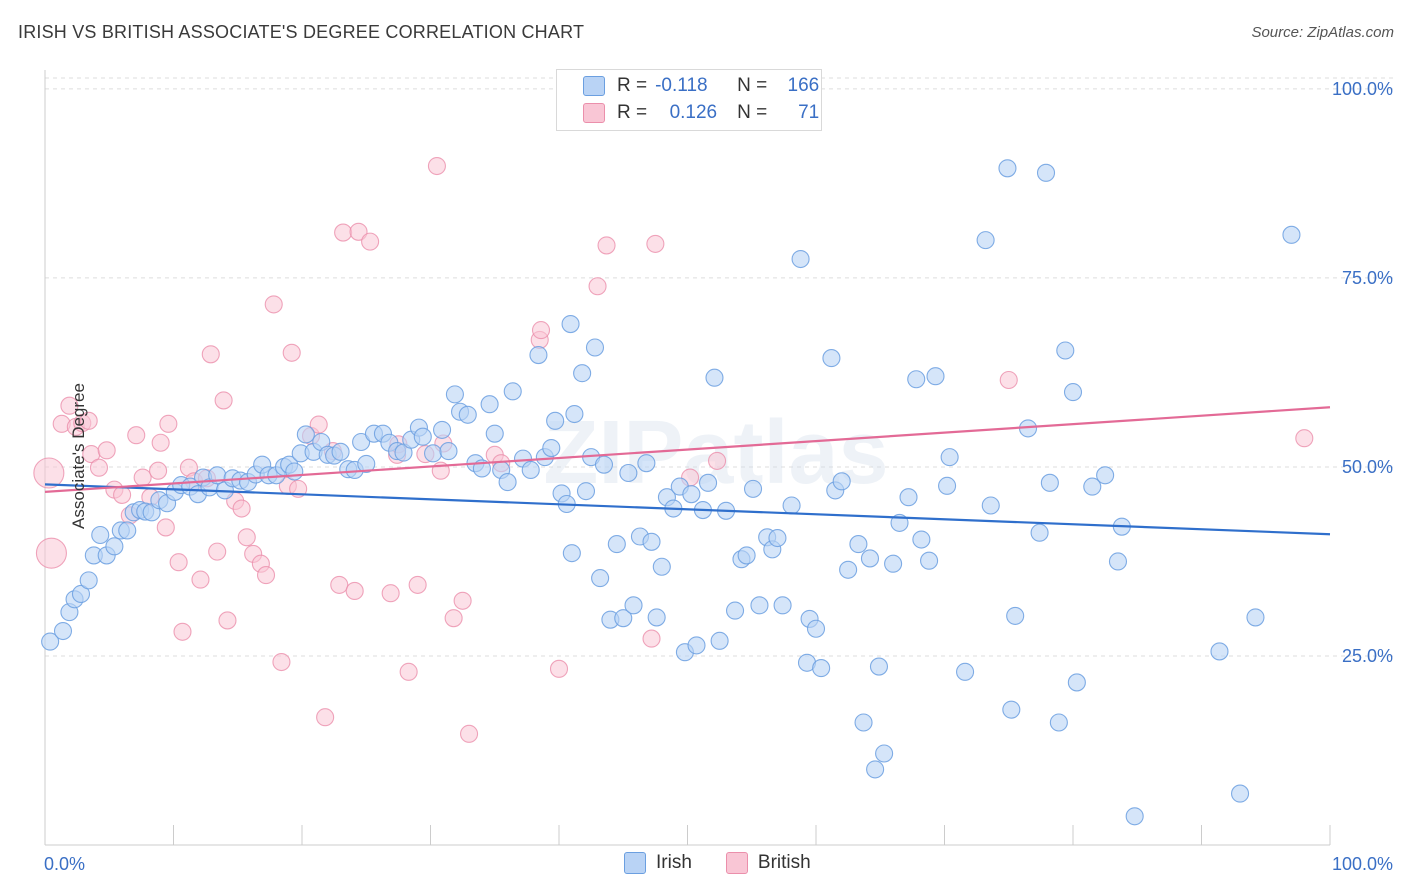 The image size is (1406, 892). Describe the element at coordinates (687, 450) in the screenshot. I see `british-trend-line` at that location.